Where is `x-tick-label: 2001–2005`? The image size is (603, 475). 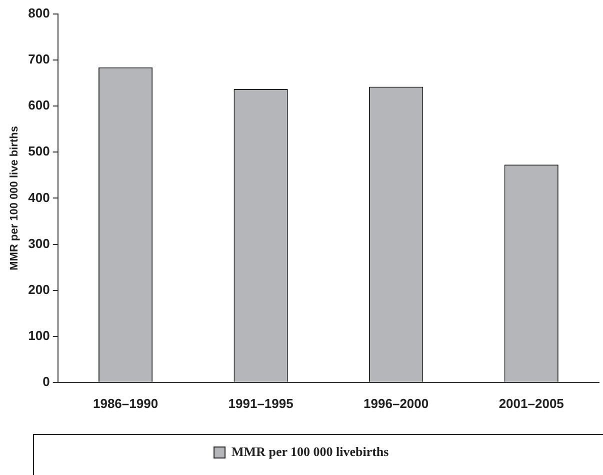
x-tick-label: 2001–2005 is located at coordinates (531, 403).